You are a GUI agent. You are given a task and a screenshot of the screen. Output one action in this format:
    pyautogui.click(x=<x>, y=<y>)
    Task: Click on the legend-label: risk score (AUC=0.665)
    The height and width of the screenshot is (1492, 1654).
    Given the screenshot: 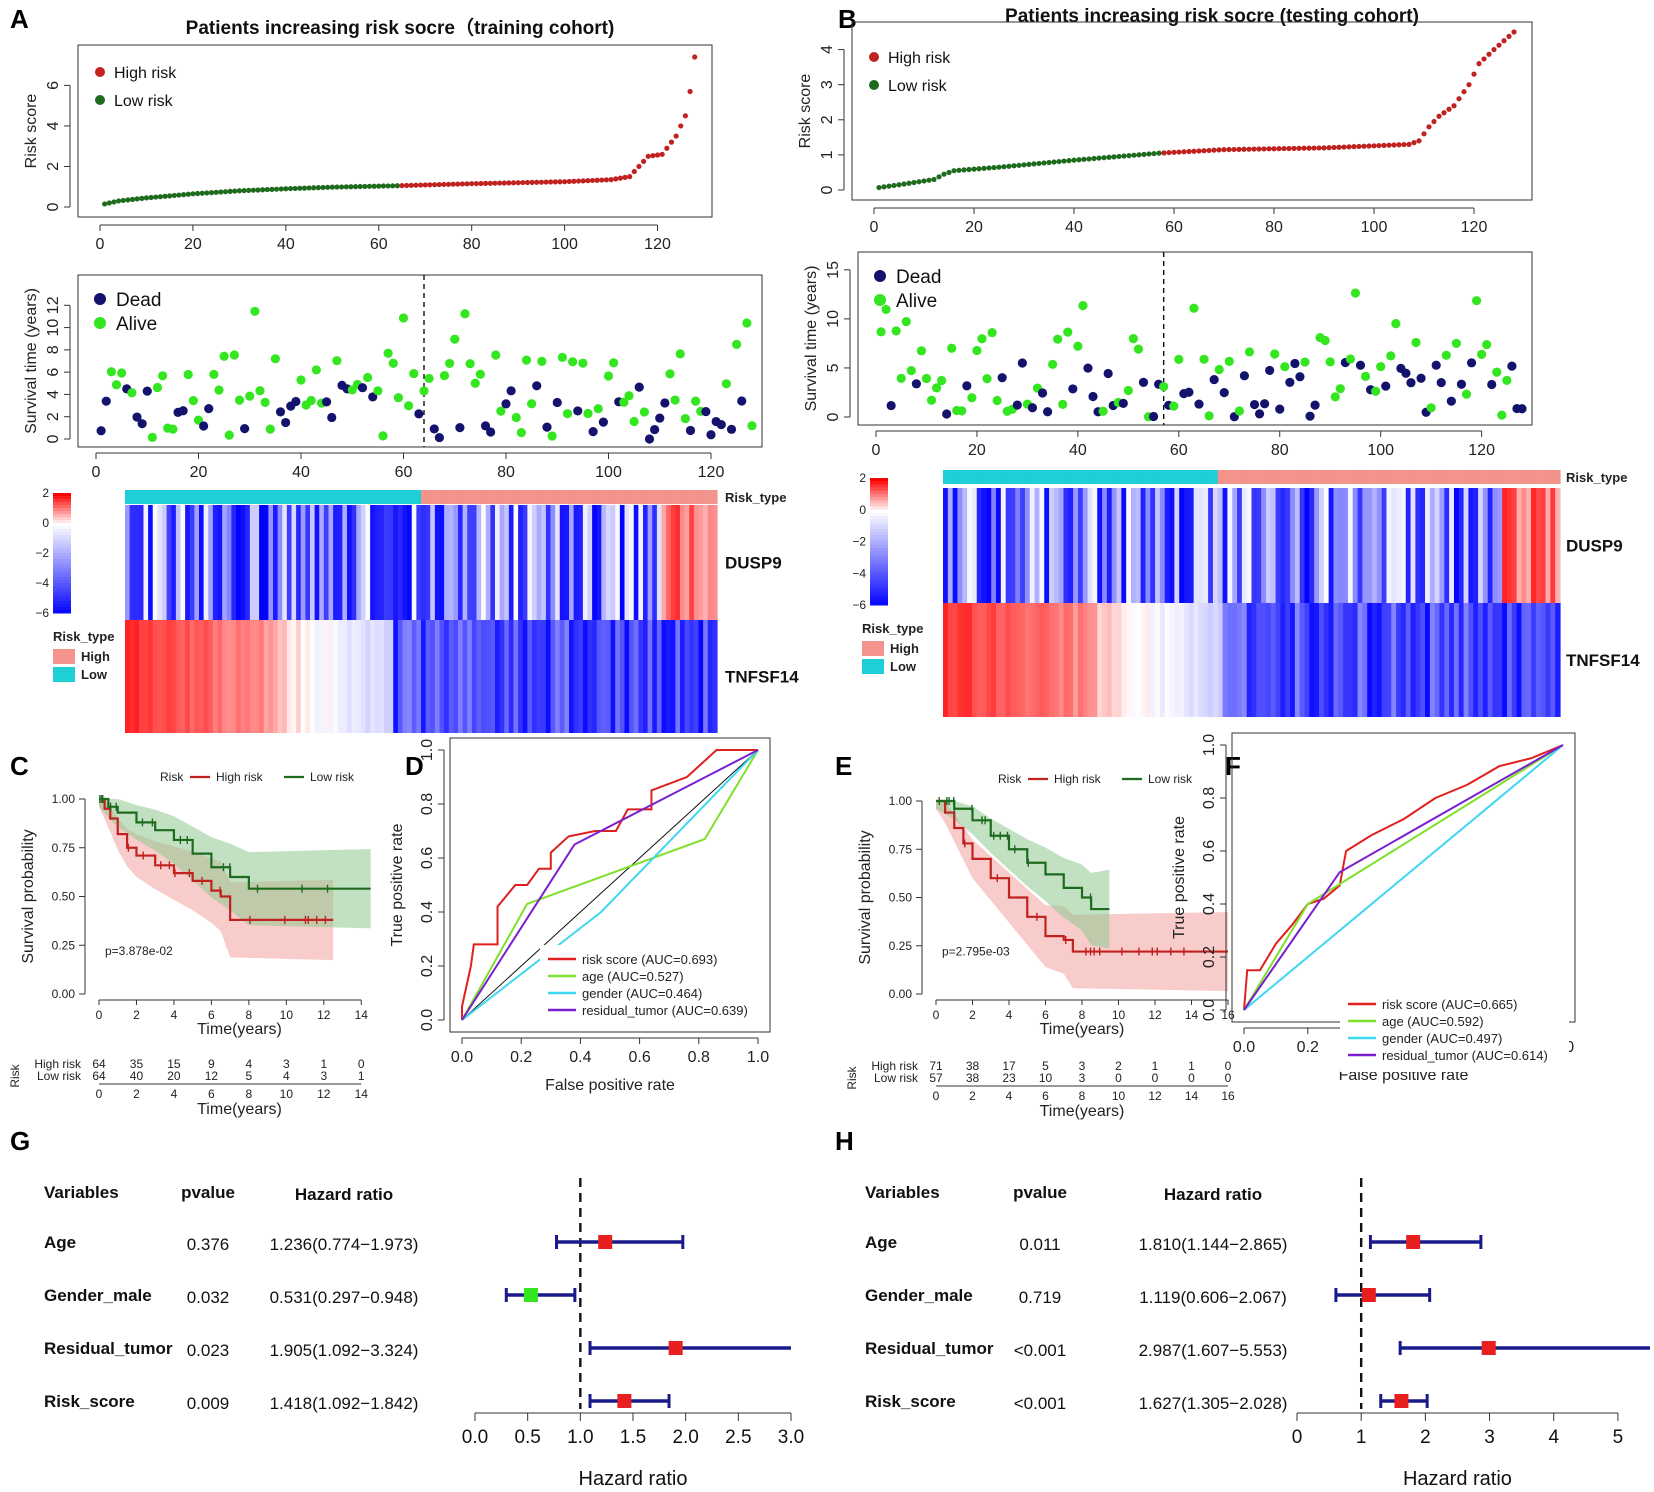 What is the action you would take?
    pyautogui.click(x=1449, y=1004)
    